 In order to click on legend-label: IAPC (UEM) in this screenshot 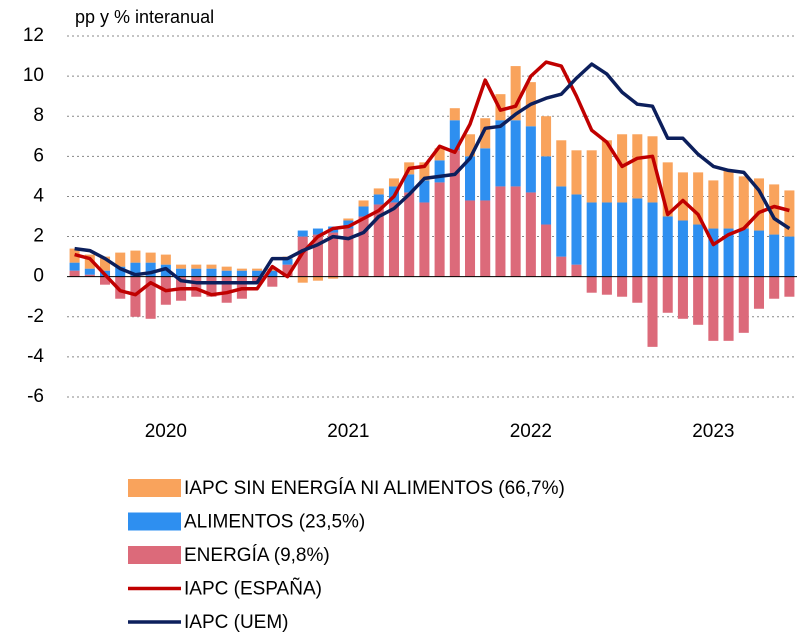, I will do `click(236, 622)`.